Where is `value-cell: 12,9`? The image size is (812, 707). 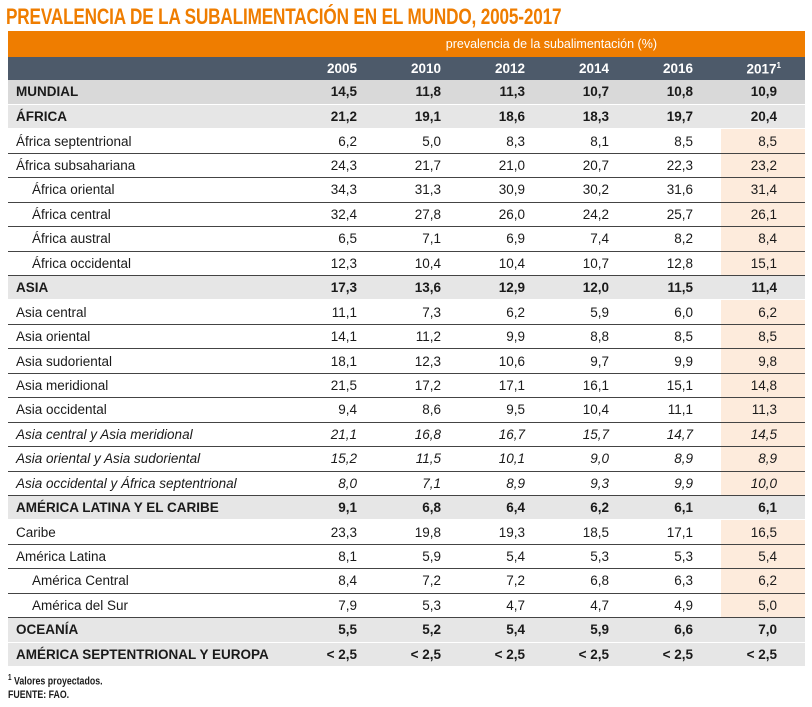 value-cell: 12,9 is located at coordinates (511, 288).